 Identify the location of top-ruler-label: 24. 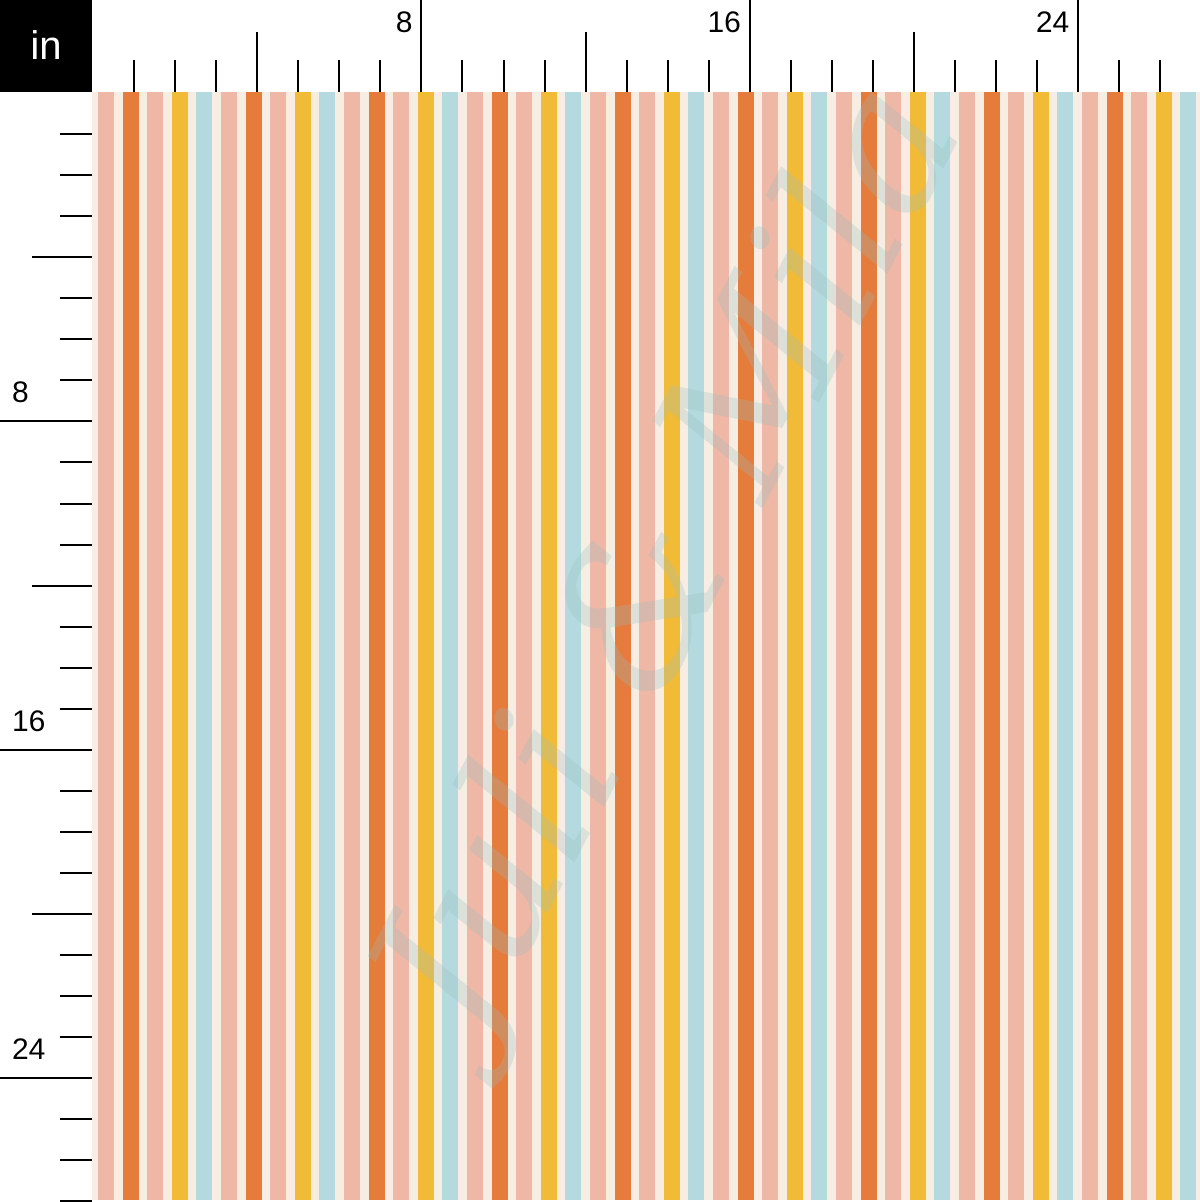
(1052, 22).